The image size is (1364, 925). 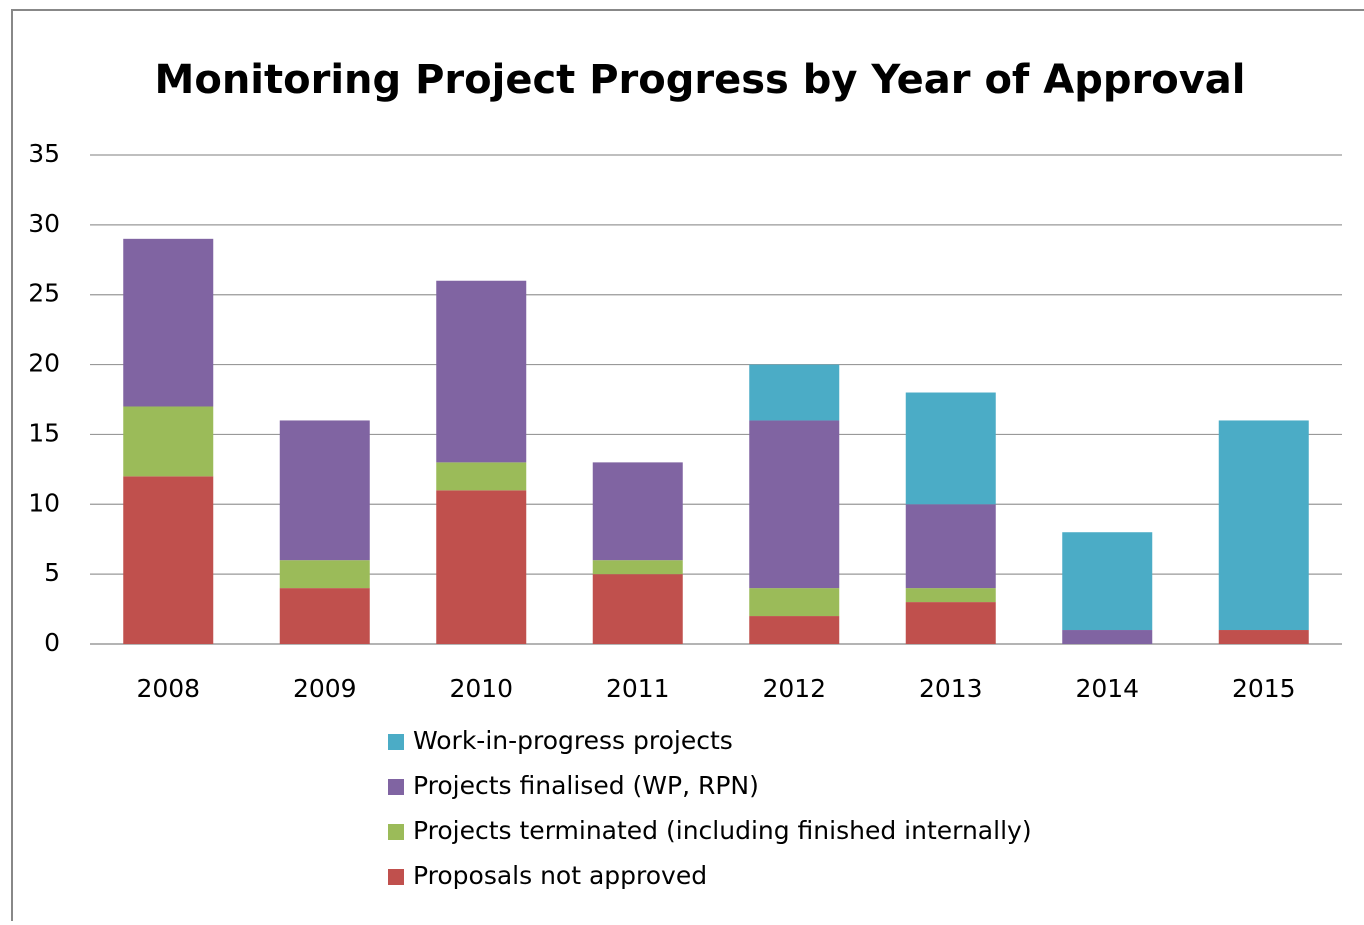 What do you see at coordinates (44, 153) in the screenshot?
I see `y-tick-label: 35` at bounding box center [44, 153].